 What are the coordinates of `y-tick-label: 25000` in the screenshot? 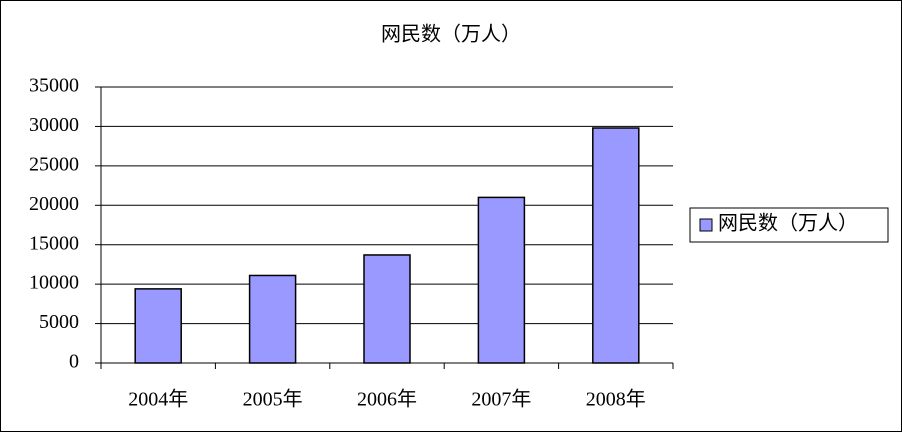 It's located at (54, 164).